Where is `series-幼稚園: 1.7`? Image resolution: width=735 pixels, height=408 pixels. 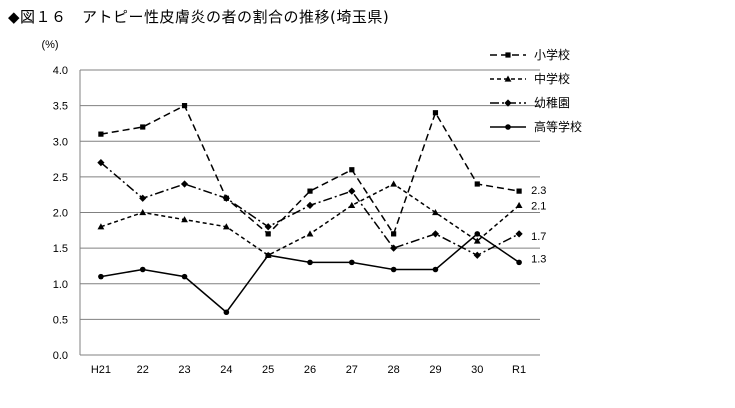
series-幼稚園: 1.7 is located at coordinates (321, 209).